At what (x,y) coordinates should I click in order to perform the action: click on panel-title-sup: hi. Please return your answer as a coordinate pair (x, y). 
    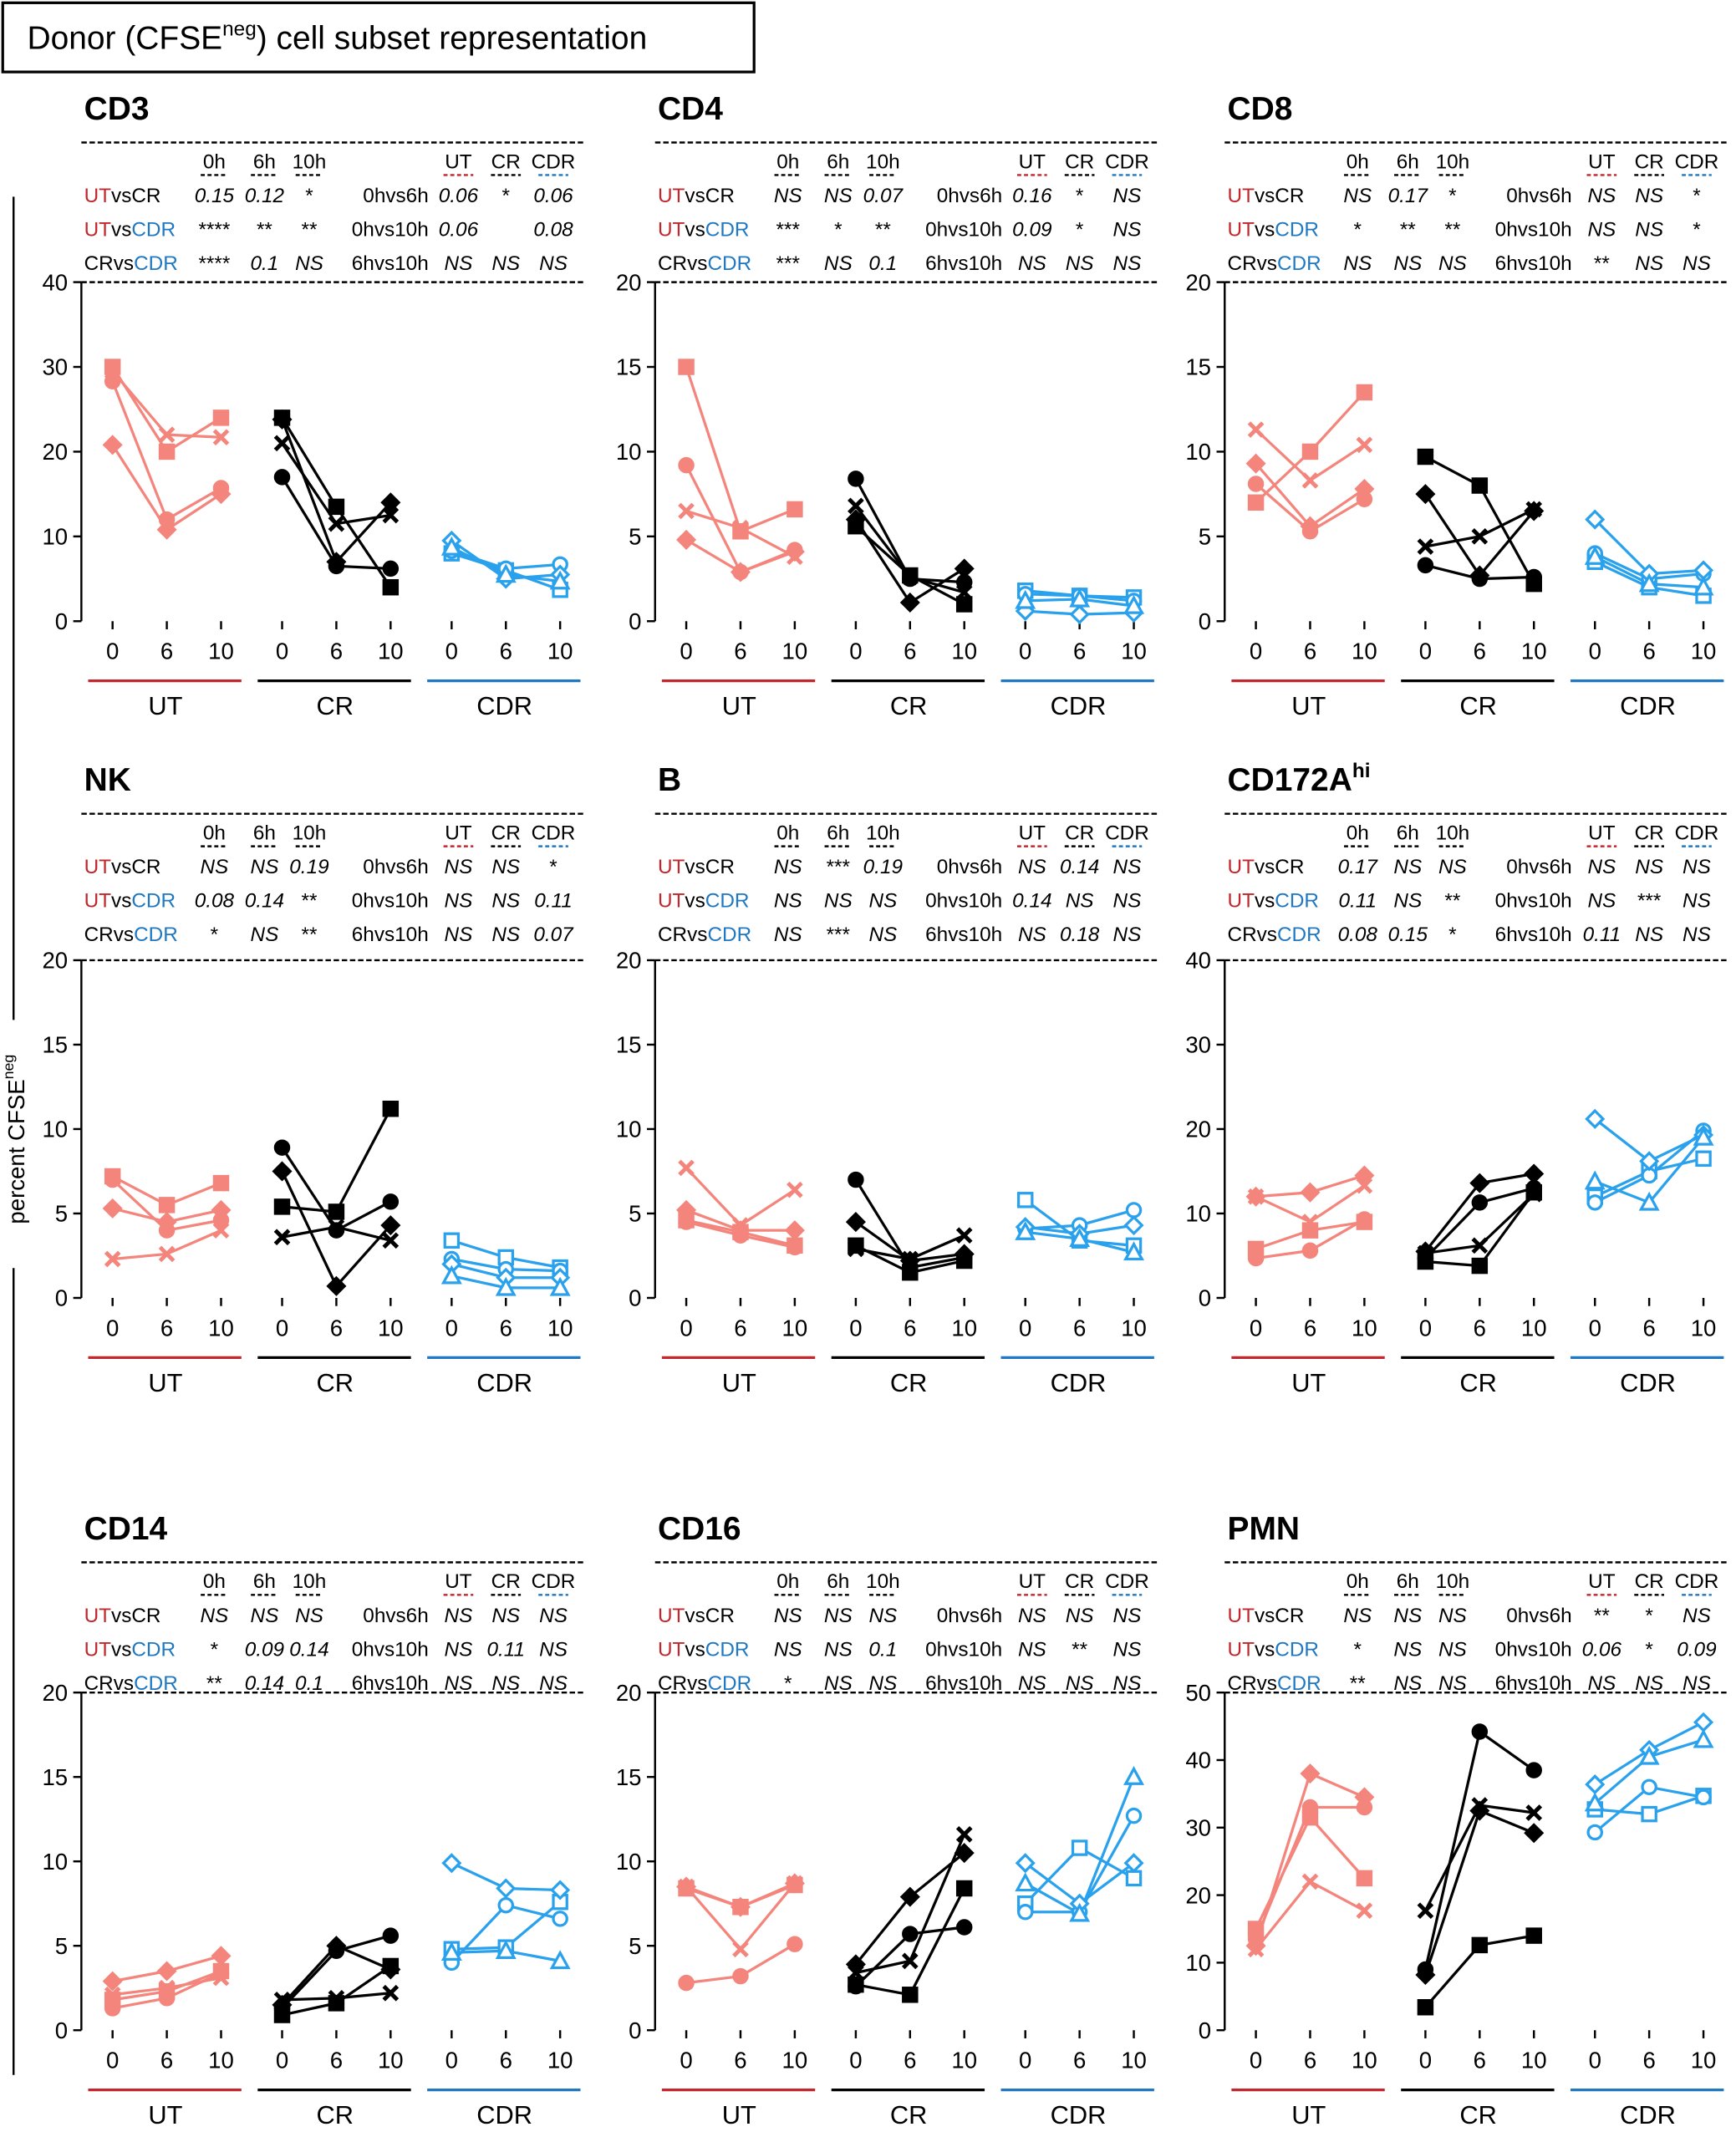
    Looking at the image, I should click on (1361, 771).